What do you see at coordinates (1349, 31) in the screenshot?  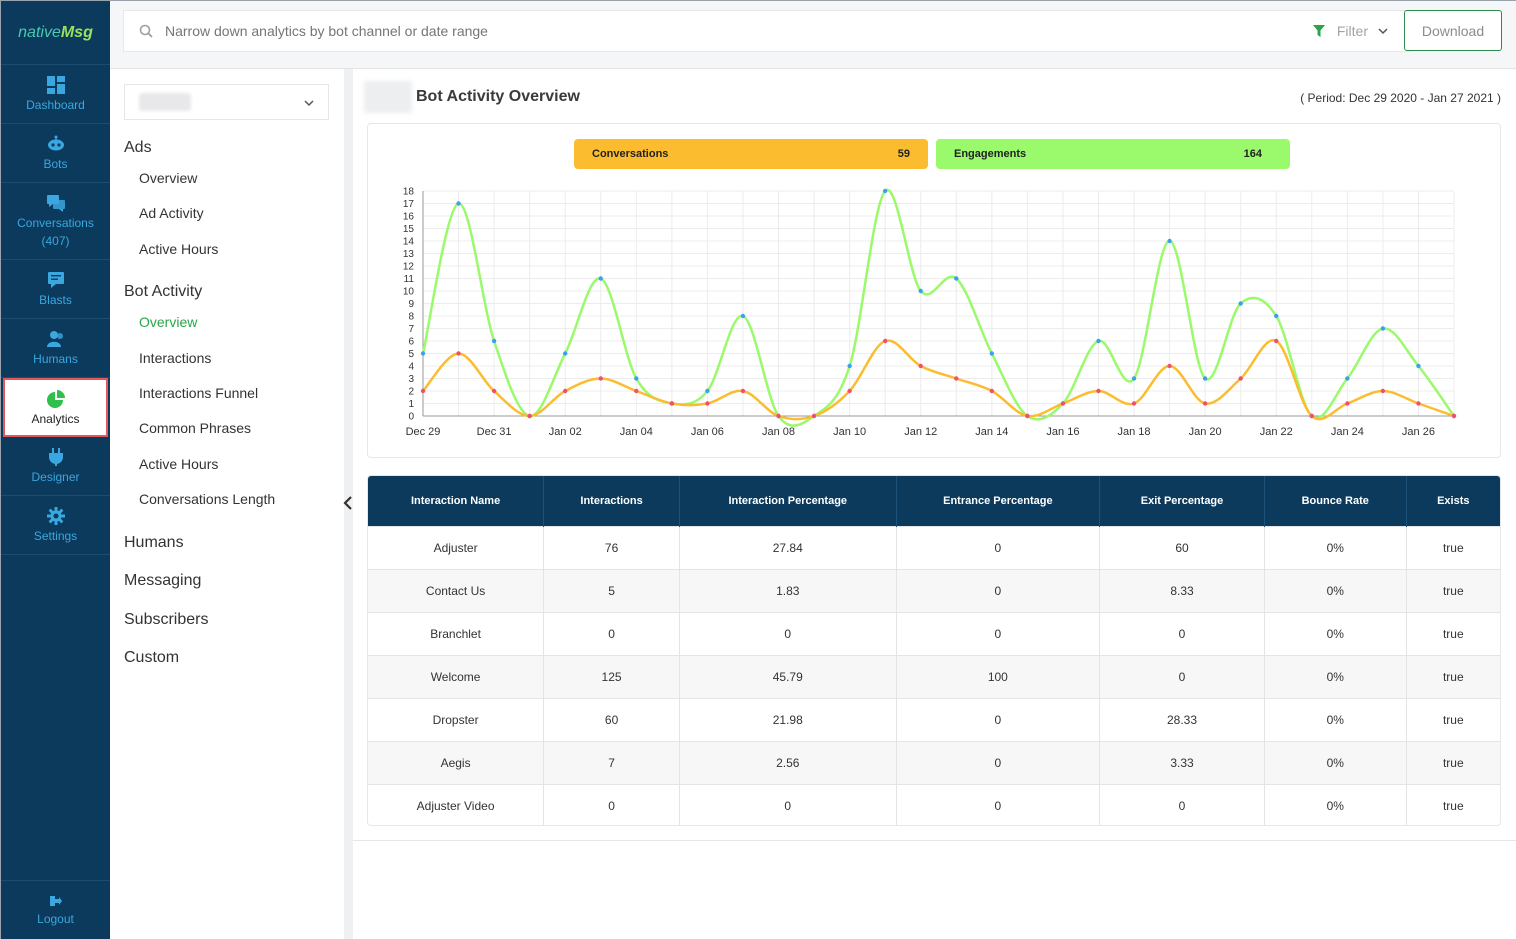 I see `filter-dropdown: Filter` at bounding box center [1349, 31].